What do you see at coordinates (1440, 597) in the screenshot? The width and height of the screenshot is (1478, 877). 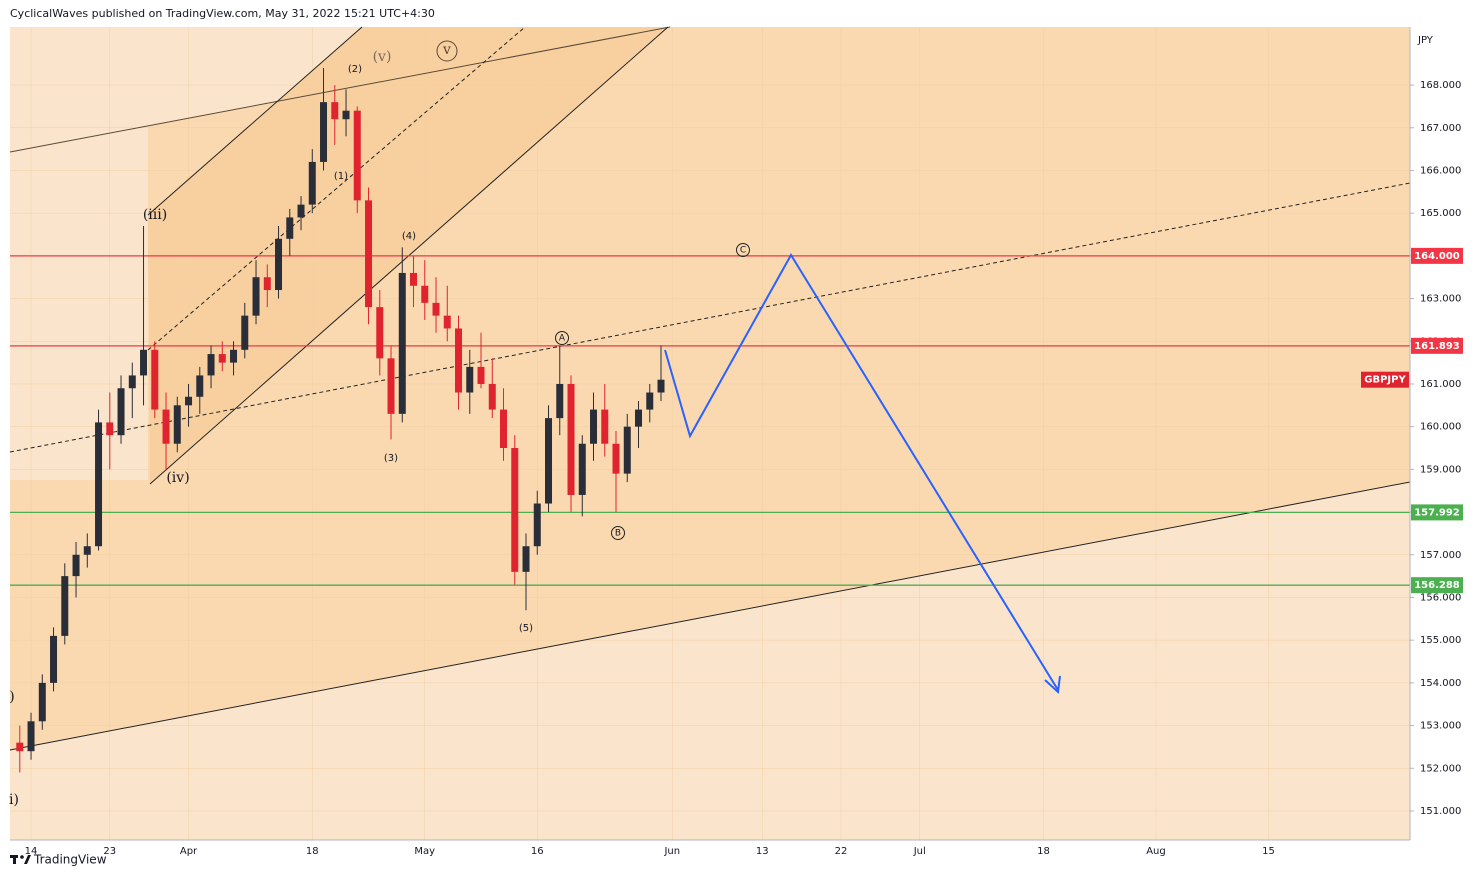 I see `y-tick-label: 156.000` at bounding box center [1440, 597].